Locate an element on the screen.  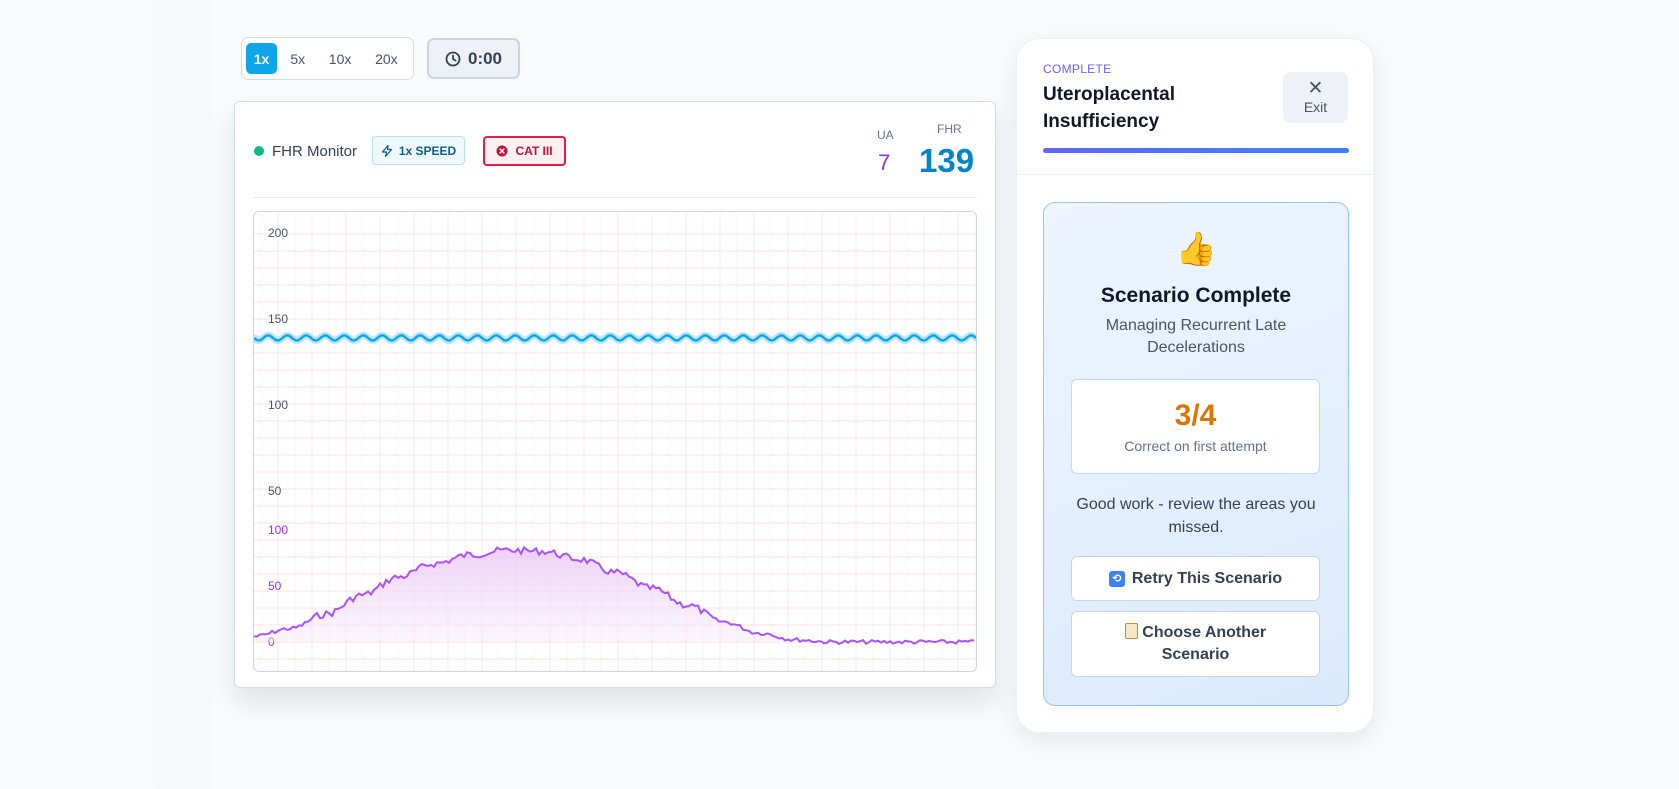
speed-badge-label: 1x SPEED is located at coordinates (427, 150).